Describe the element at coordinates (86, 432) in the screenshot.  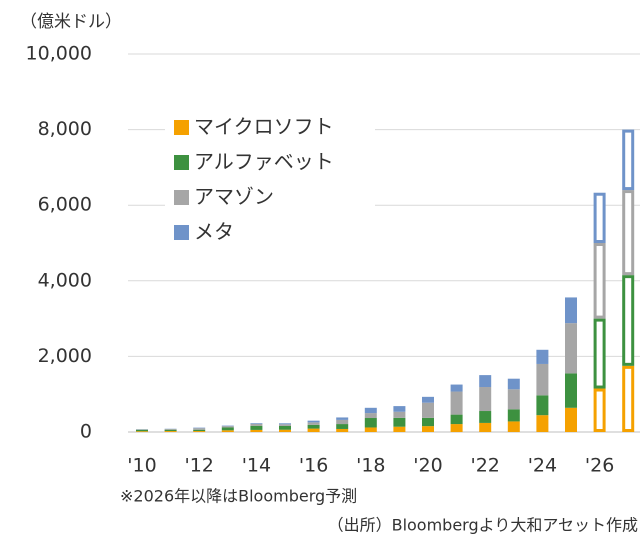
I see `y-tick-label: 0` at that location.